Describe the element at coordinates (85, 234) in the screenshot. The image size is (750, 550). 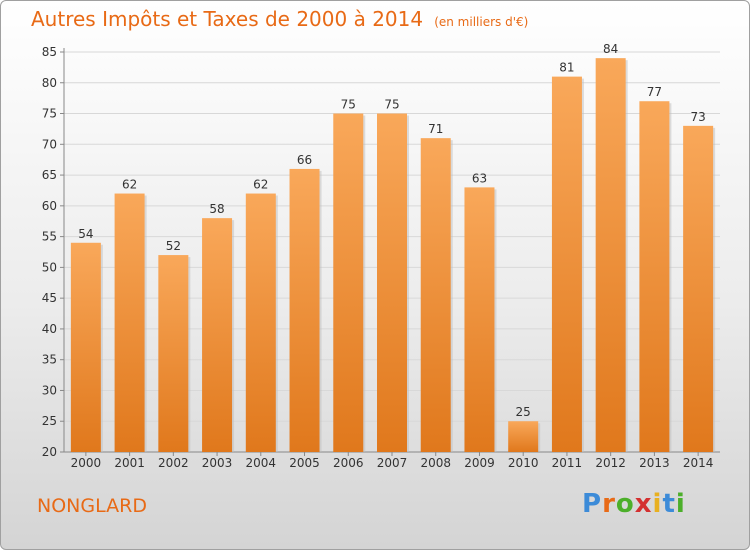
I see `data-label: 54` at that location.